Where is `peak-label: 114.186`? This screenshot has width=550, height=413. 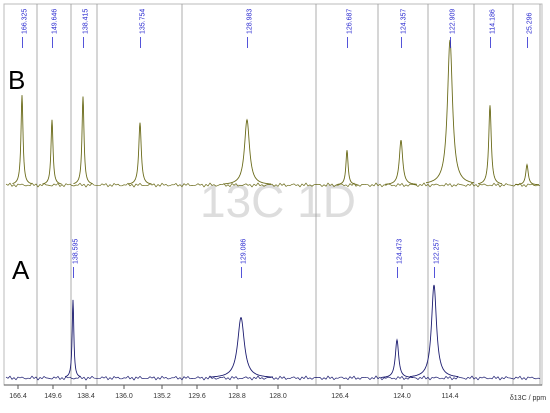
peak-label: 114.186 is located at coordinates (492, 21).